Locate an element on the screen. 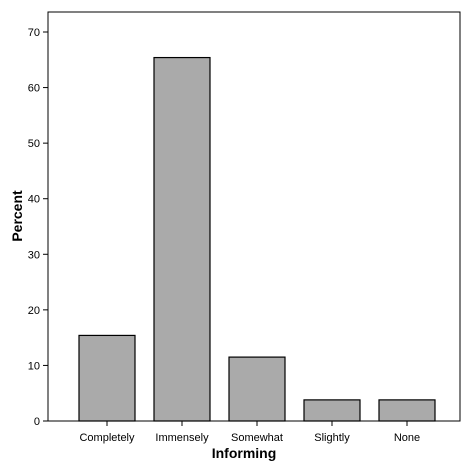 The width and height of the screenshot is (474, 474). x-tick-label: Immensely is located at coordinates (182, 438).